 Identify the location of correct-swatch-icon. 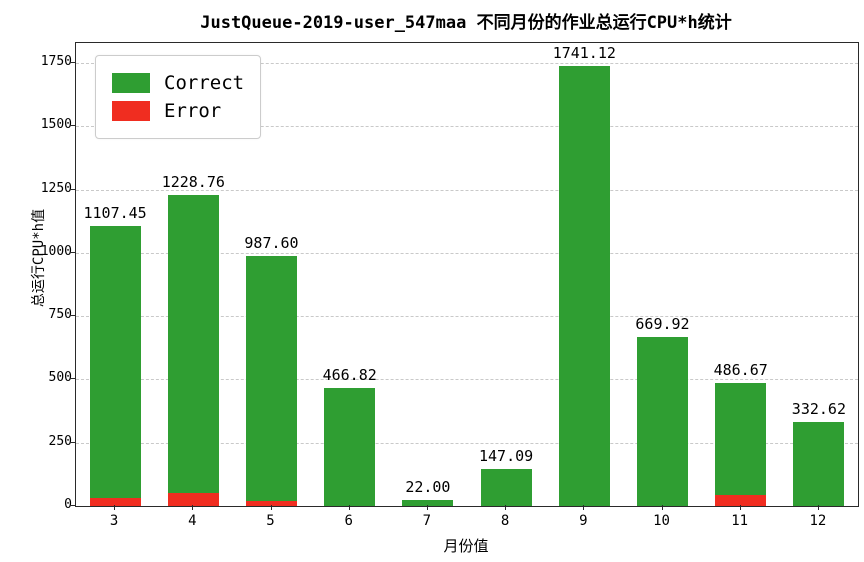
(131, 83).